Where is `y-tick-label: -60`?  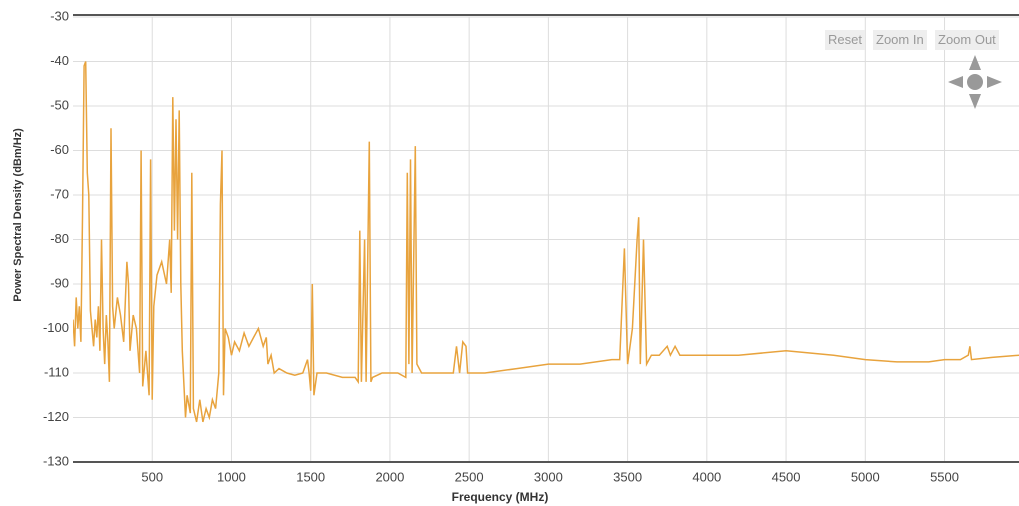
y-tick-label: -60 is located at coordinates (59, 149).